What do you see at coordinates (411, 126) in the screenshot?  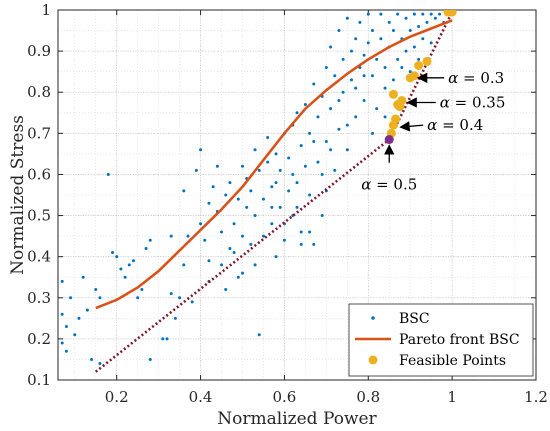 I see `annotation-arrow` at bounding box center [411, 126].